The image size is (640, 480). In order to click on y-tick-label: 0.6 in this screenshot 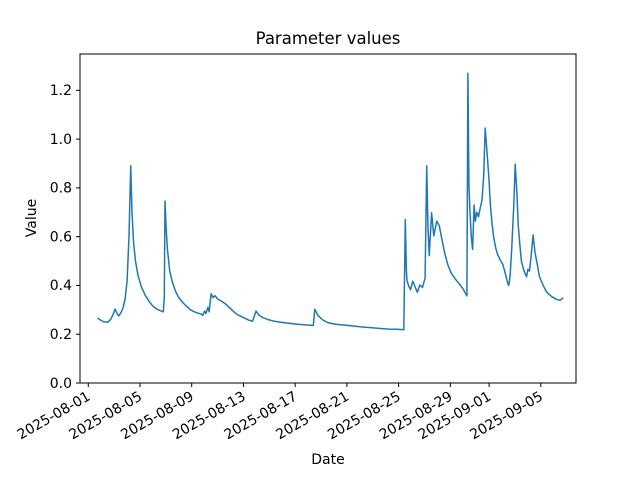, I will do `click(61, 237)`.